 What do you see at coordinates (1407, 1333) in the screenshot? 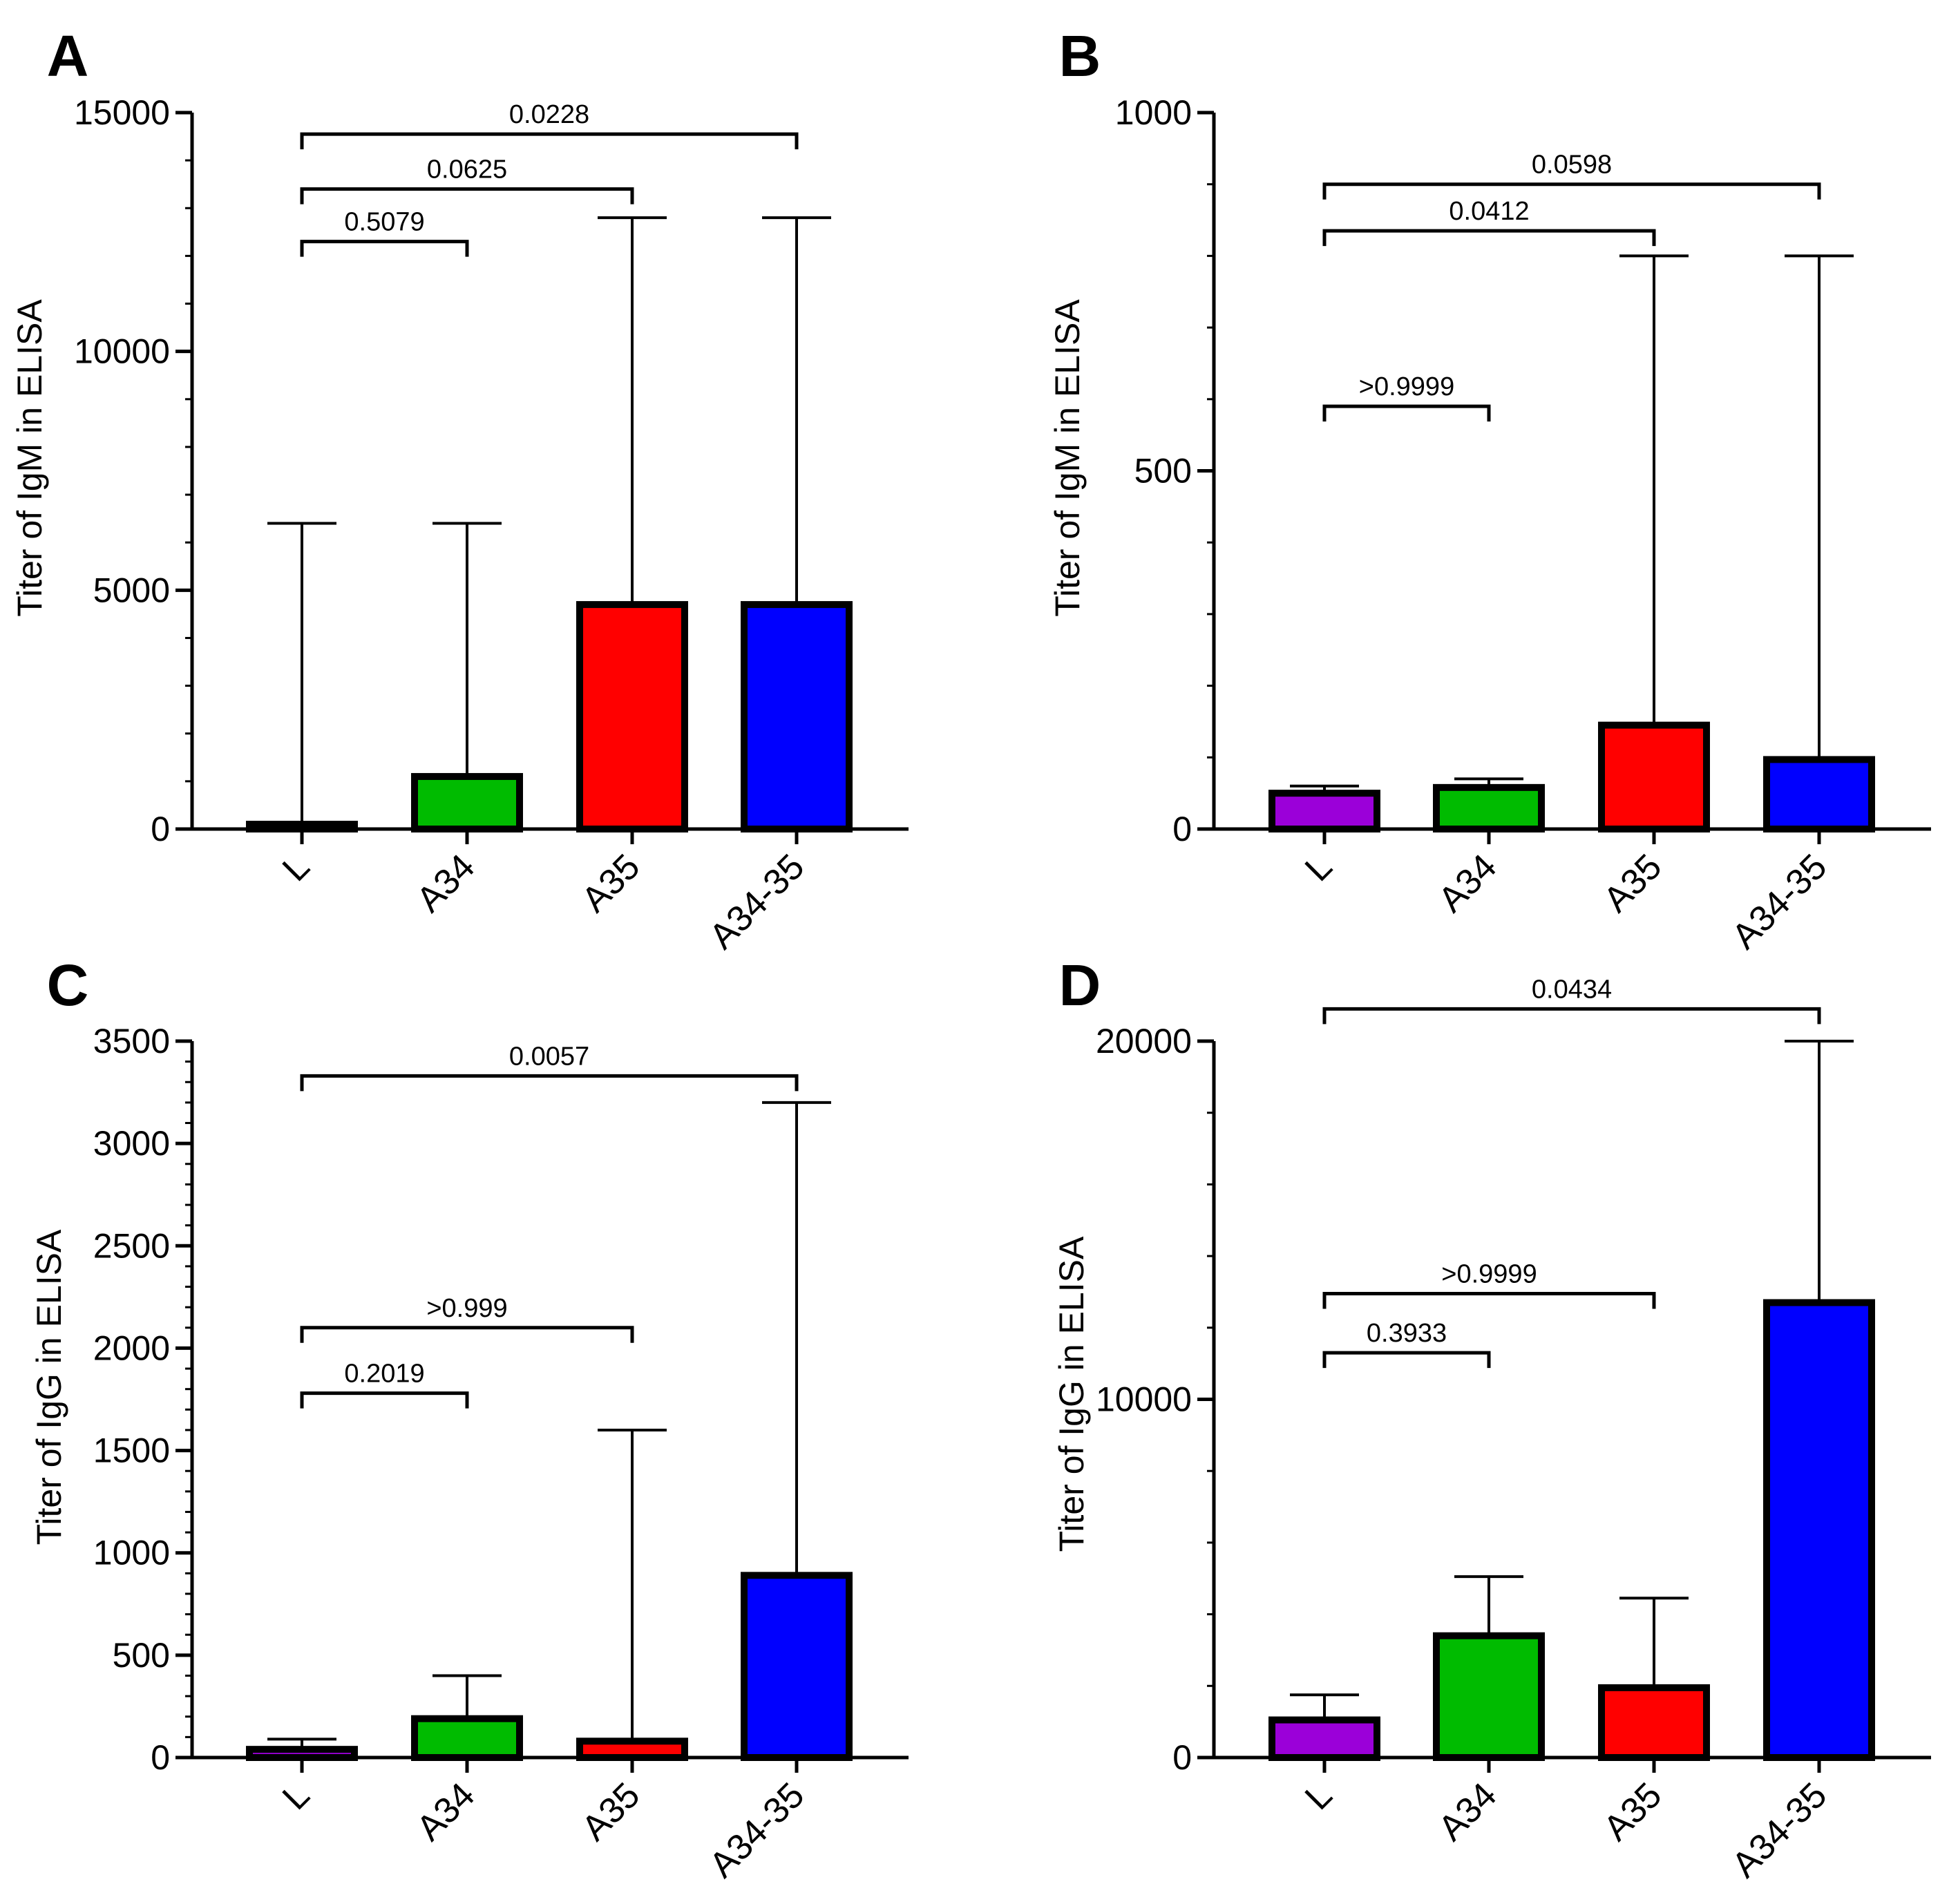
I see `p-value-label: 0.3933` at bounding box center [1407, 1333].